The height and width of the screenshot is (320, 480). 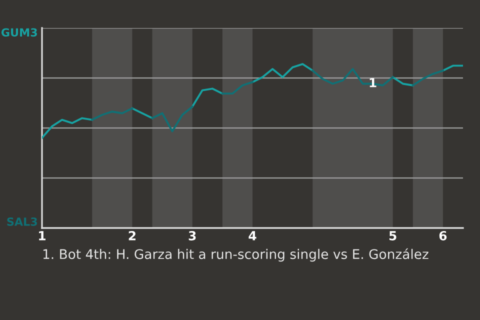 What do you see at coordinates (19, 32) in the screenshot?
I see `text: GUM3` at bounding box center [19, 32].